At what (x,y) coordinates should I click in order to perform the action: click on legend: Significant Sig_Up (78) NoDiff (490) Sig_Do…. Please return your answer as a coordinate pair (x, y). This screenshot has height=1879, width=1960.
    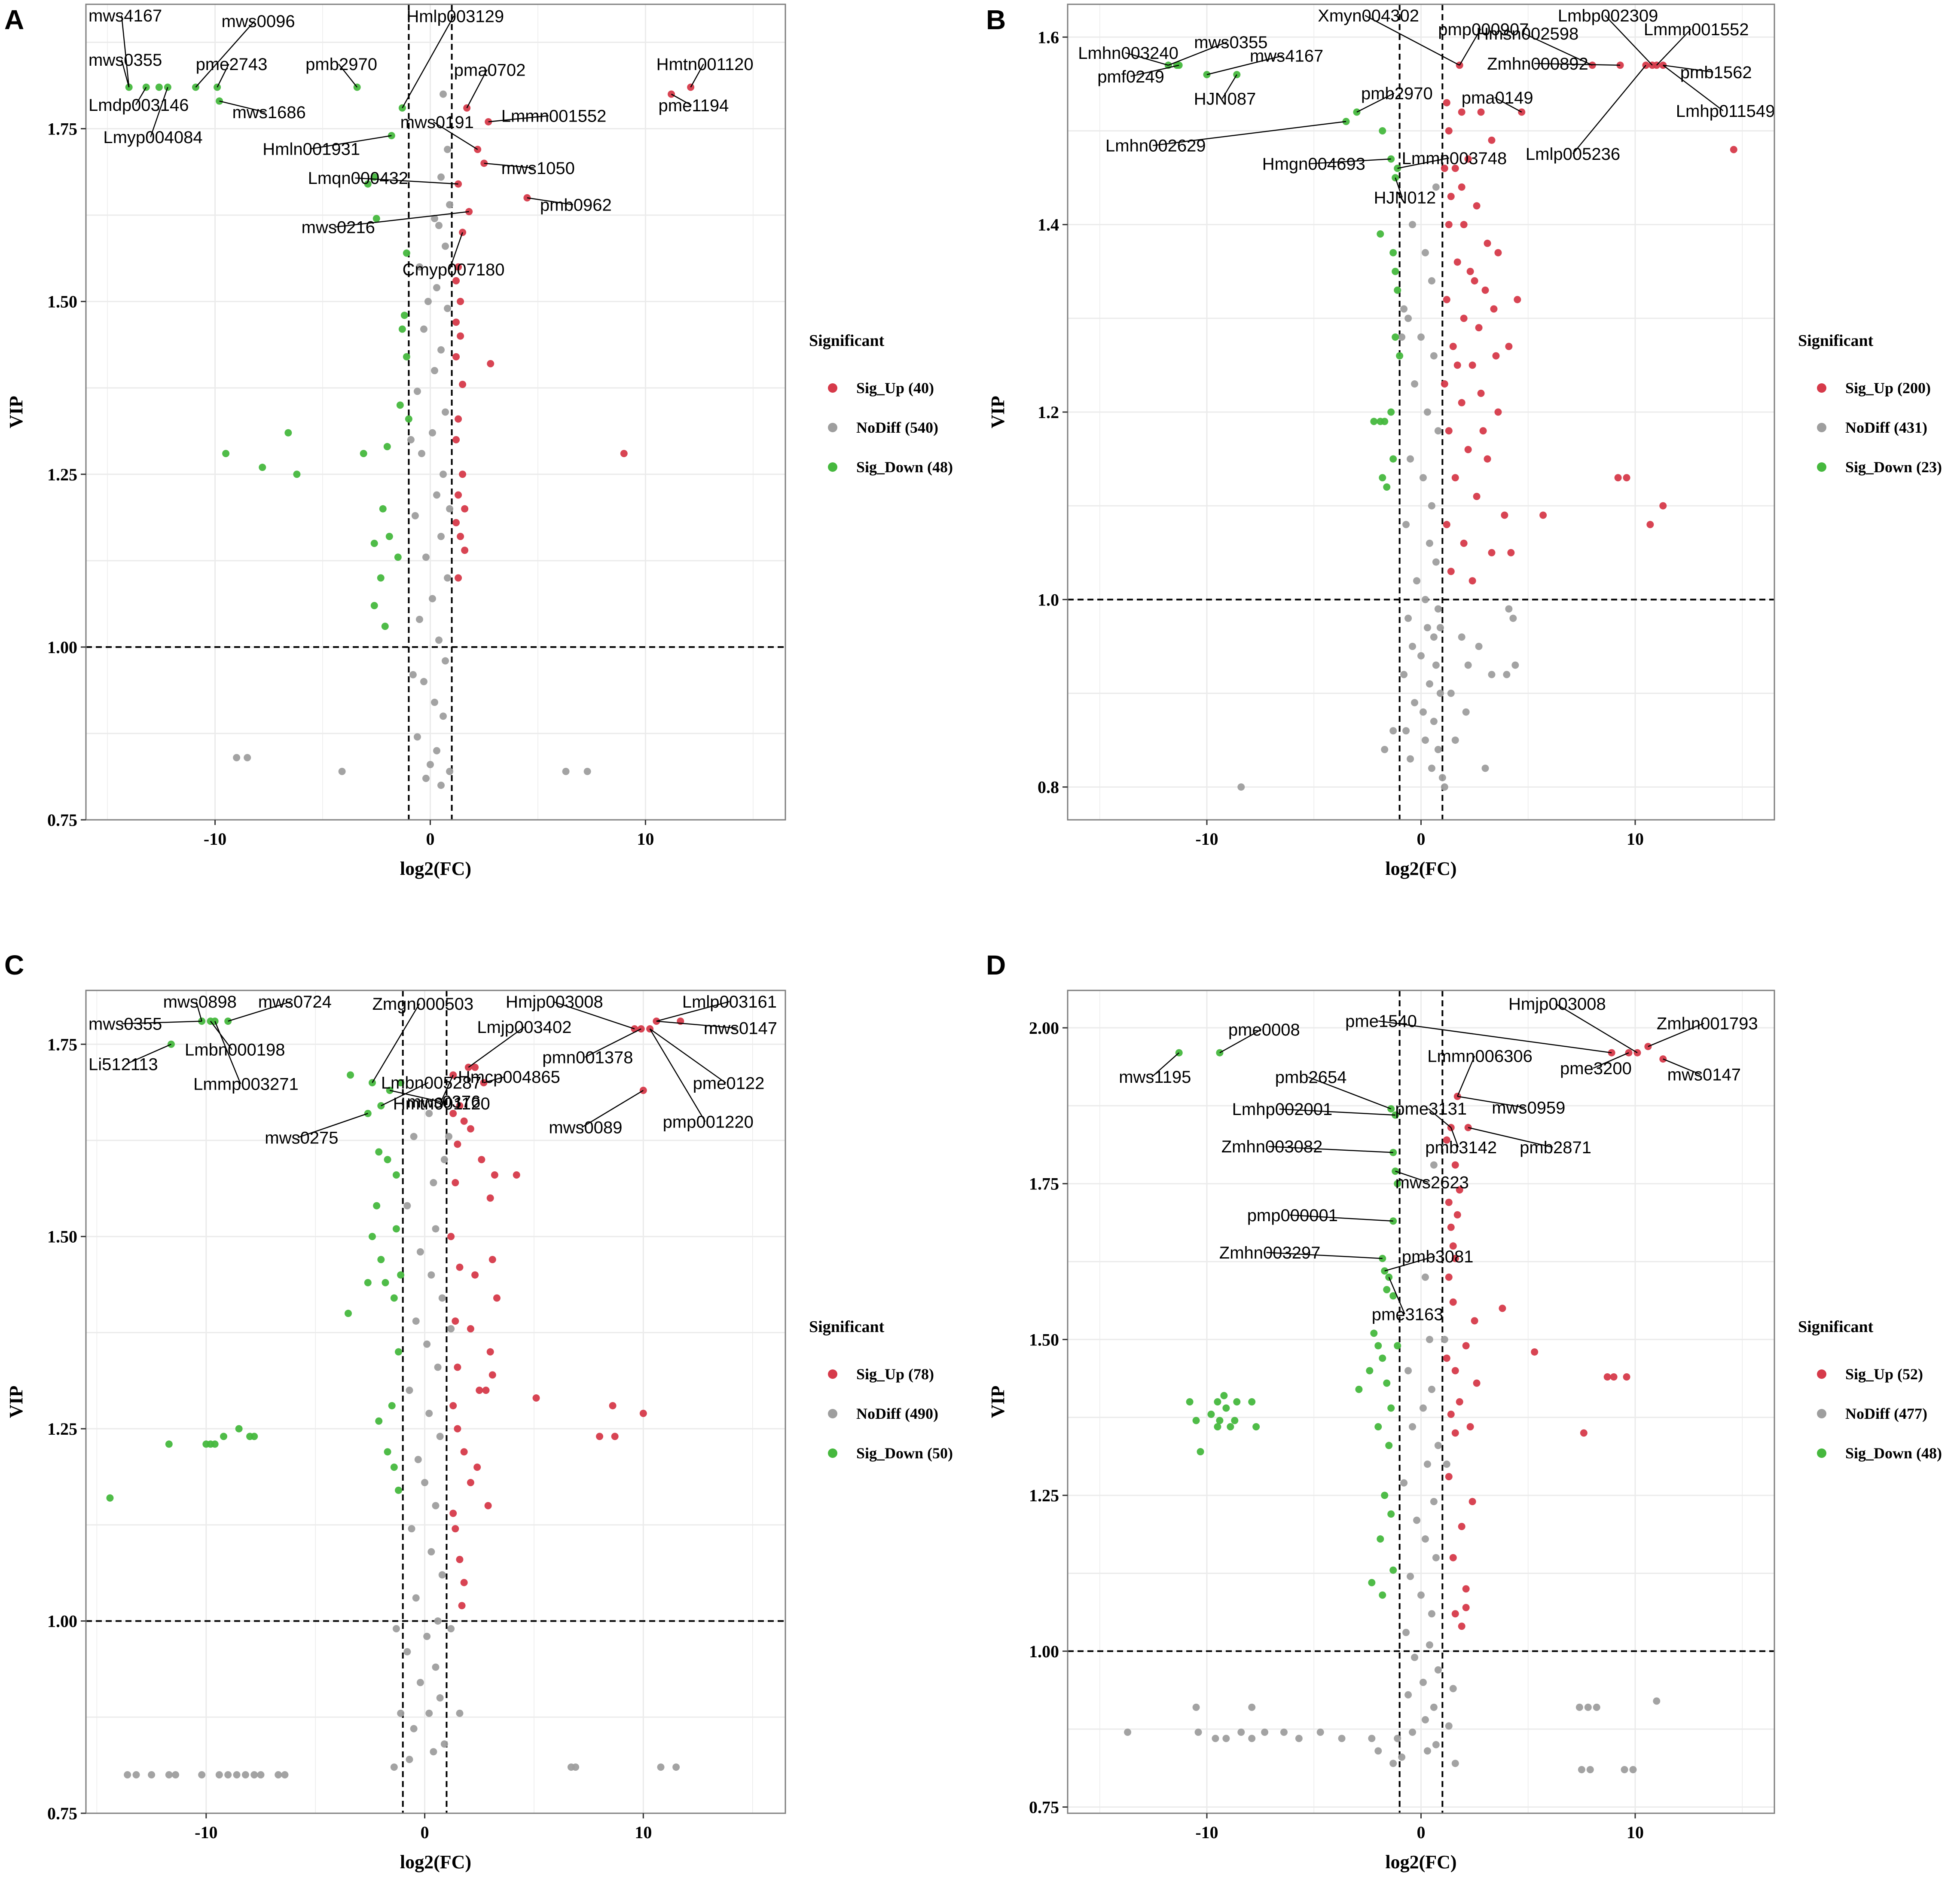
    Looking at the image, I should click on (881, 1390).